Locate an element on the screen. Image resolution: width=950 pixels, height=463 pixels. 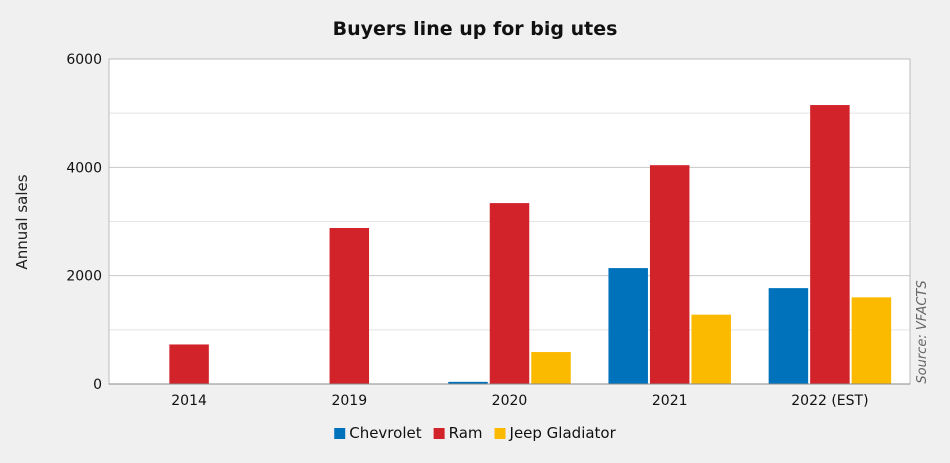
source-note: Source: VFACTS is located at coordinates (922, 331).